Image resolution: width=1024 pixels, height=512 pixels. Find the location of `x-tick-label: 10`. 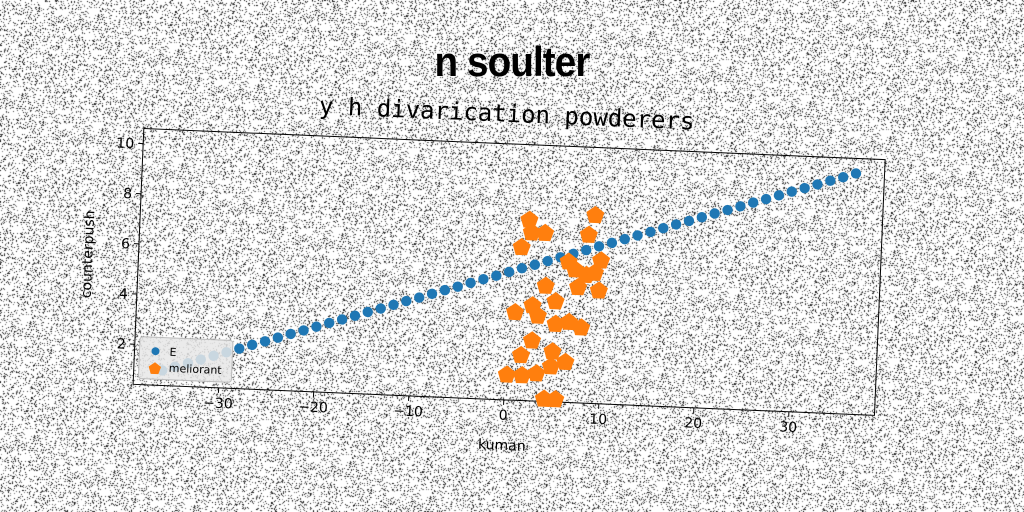

x-tick-label: 10 is located at coordinates (598, 419).